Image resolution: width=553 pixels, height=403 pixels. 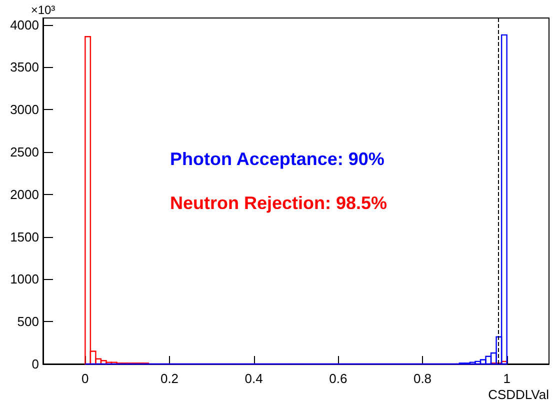 I want to click on y-tick-label: 500, so click(x=28, y=322).